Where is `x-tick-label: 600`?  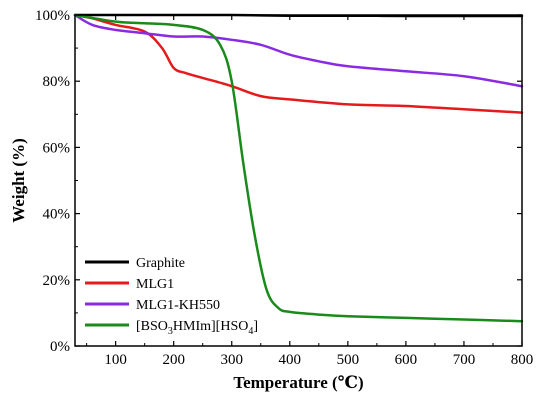
x-tick-label: 600 is located at coordinates (406, 360).